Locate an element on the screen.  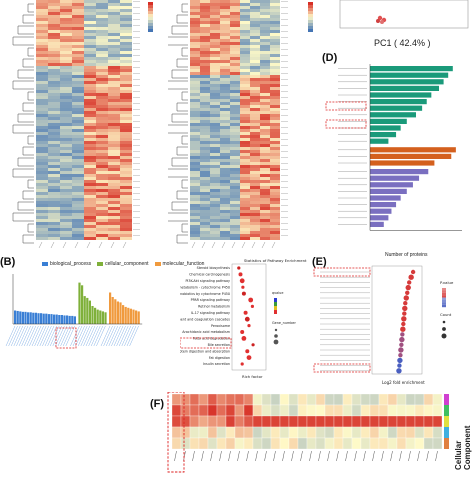
bar is located at coordinates (61, 319).